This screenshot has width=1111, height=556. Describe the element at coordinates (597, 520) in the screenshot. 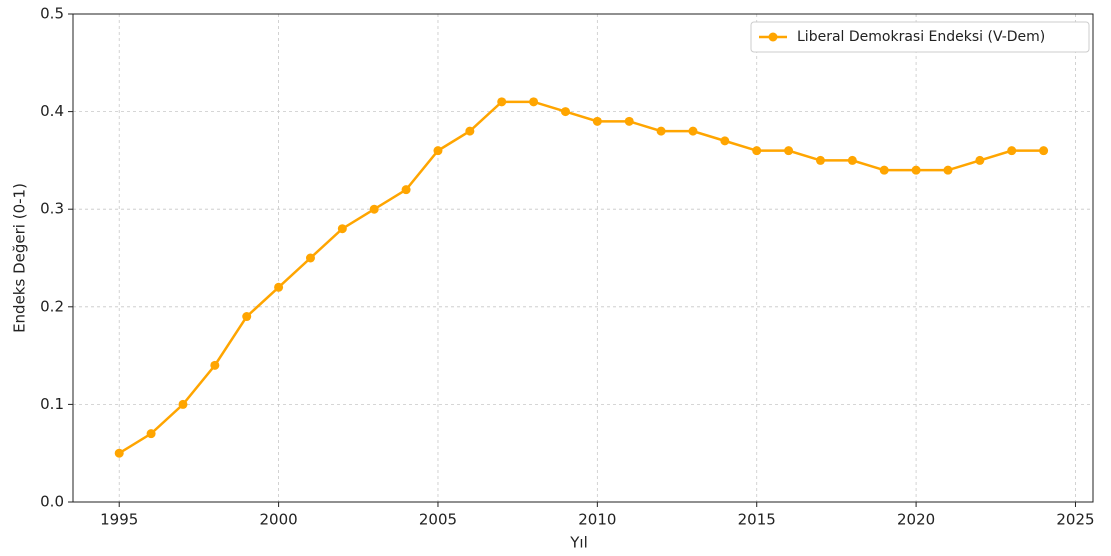

I see `x-tick-label: 2010` at that location.